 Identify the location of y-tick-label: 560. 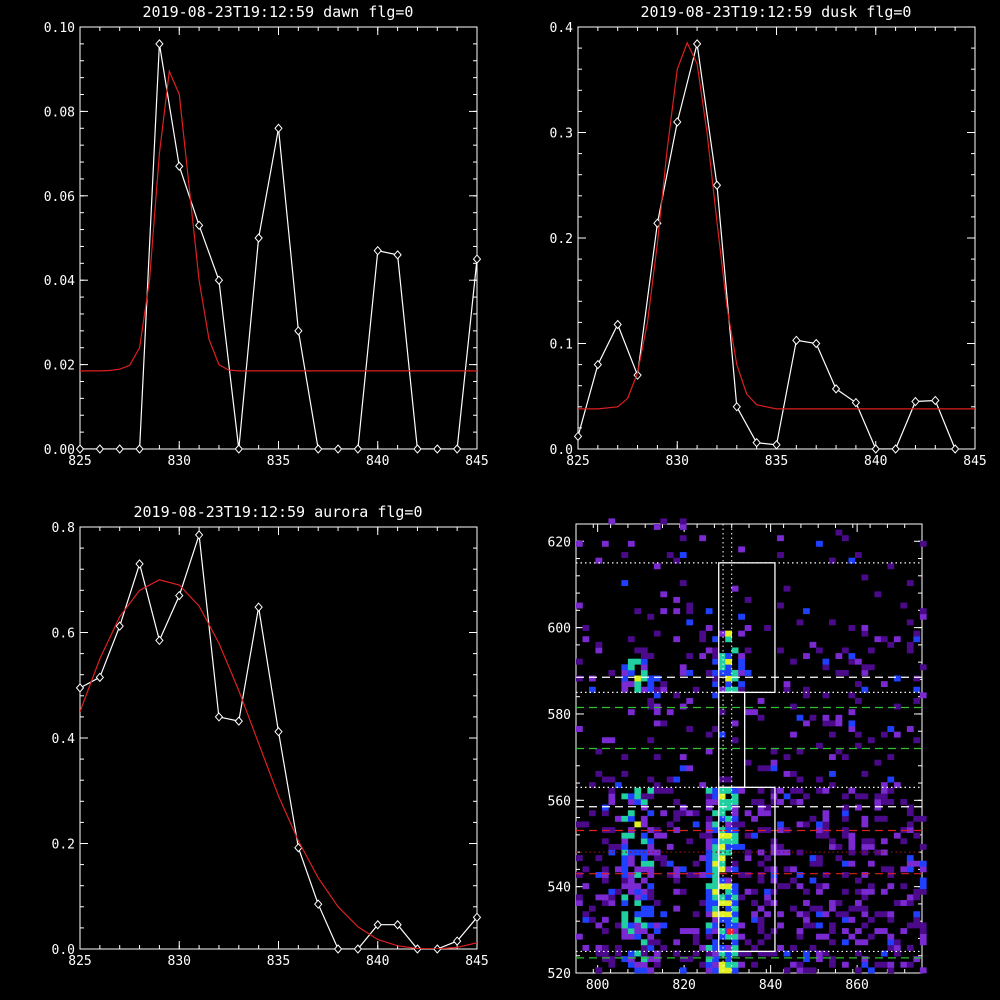
(559, 801).